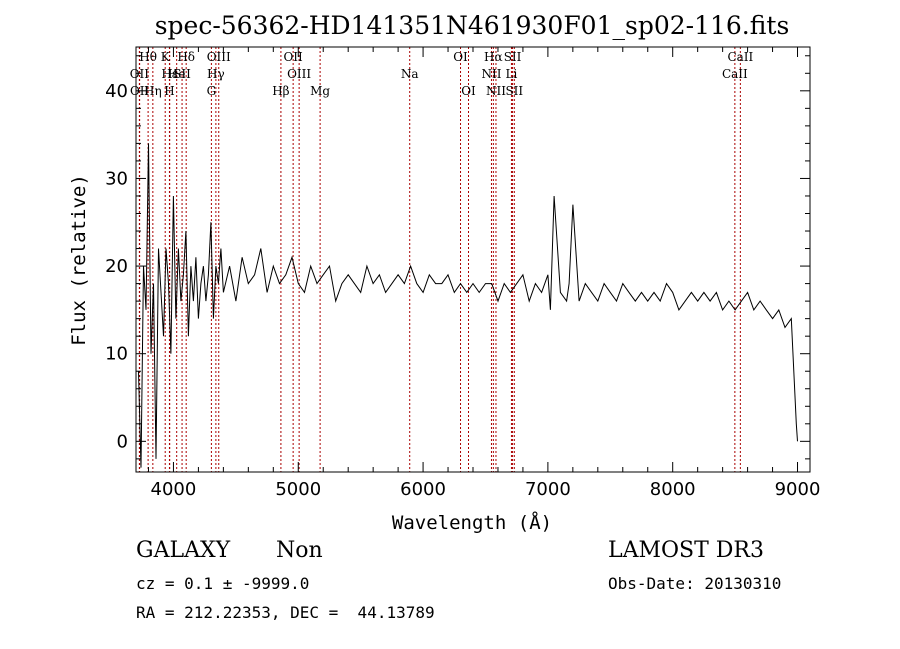 The image size is (900, 649). I want to click on y-tick-label: 20, so click(116, 266).